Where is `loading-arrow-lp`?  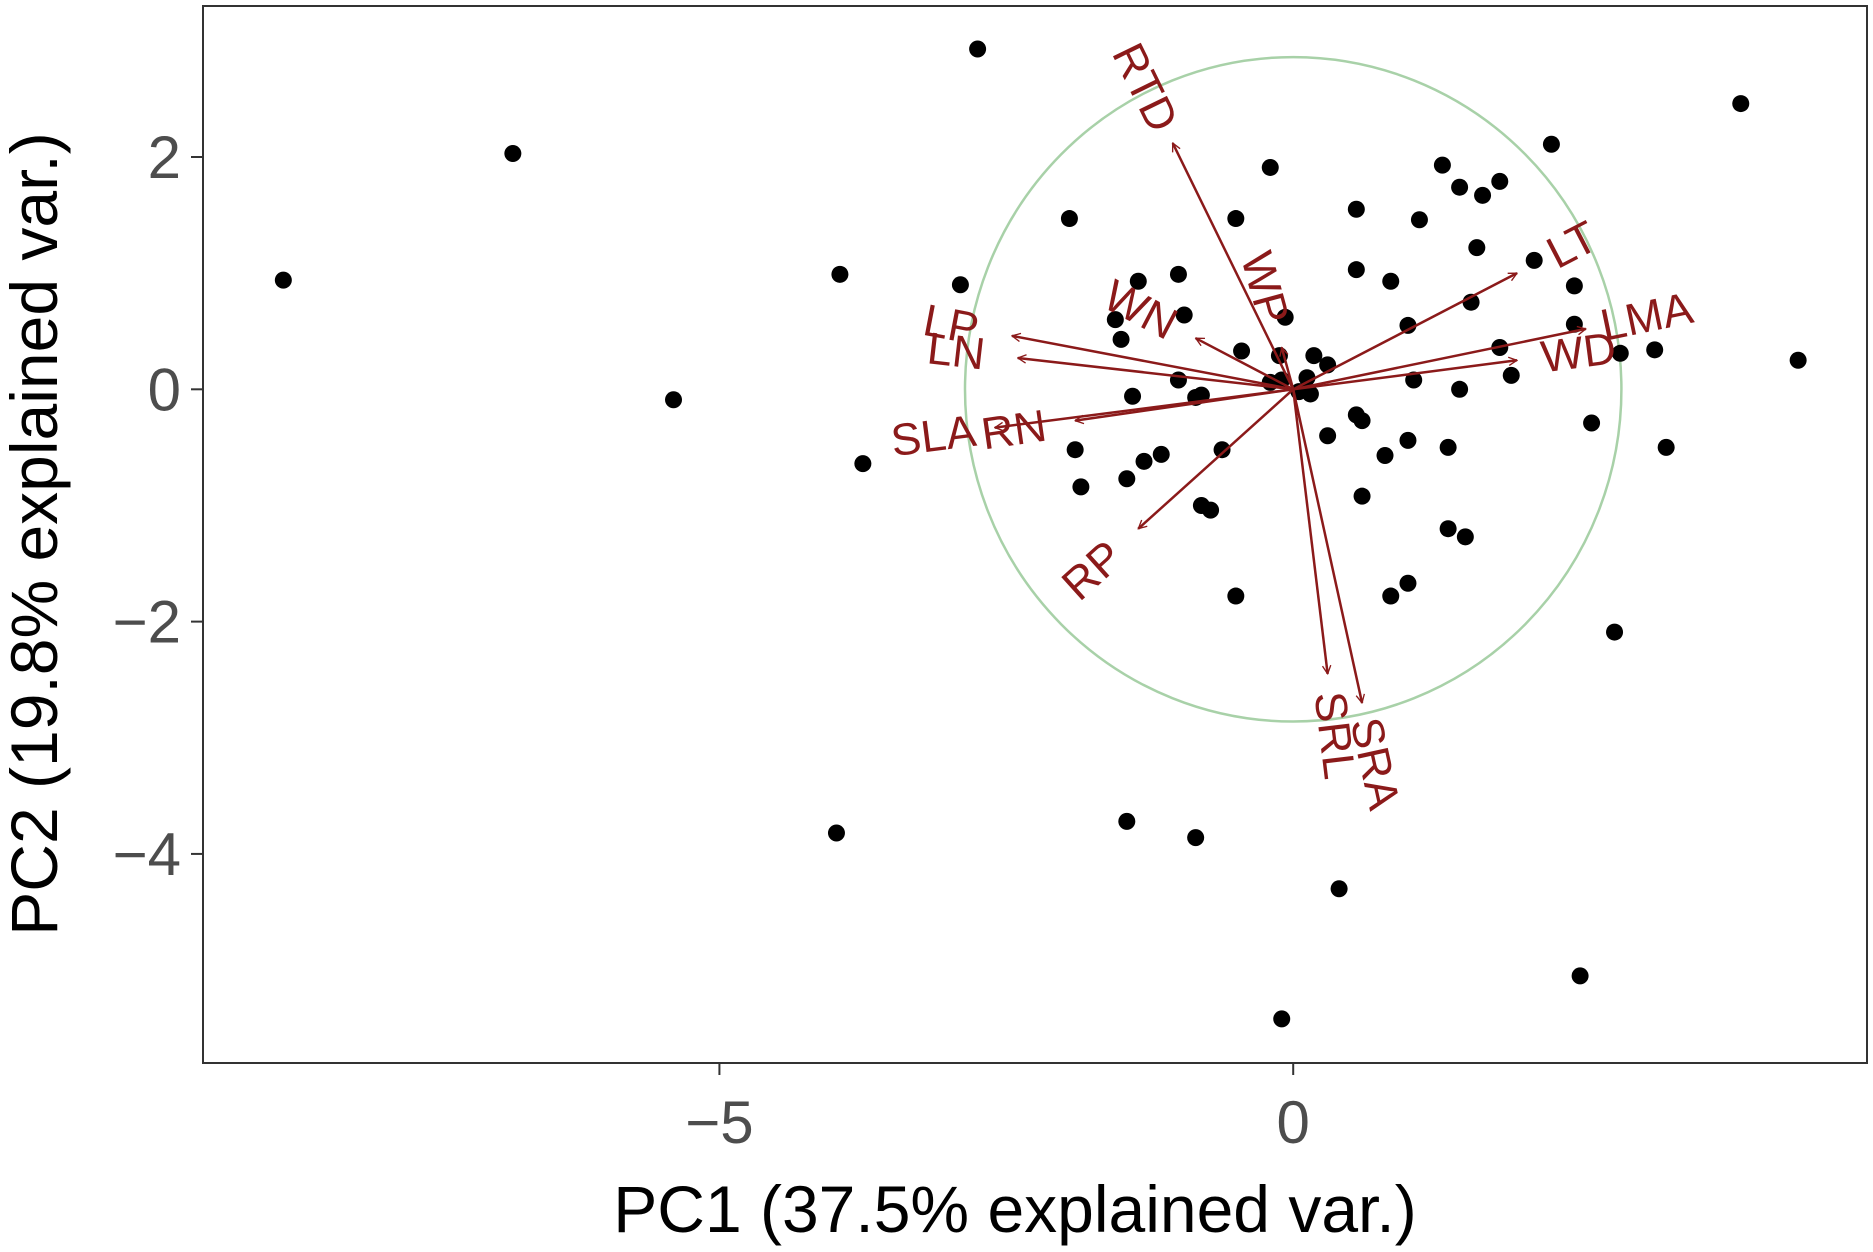
loading-arrow-lp is located at coordinates (1153, 363).